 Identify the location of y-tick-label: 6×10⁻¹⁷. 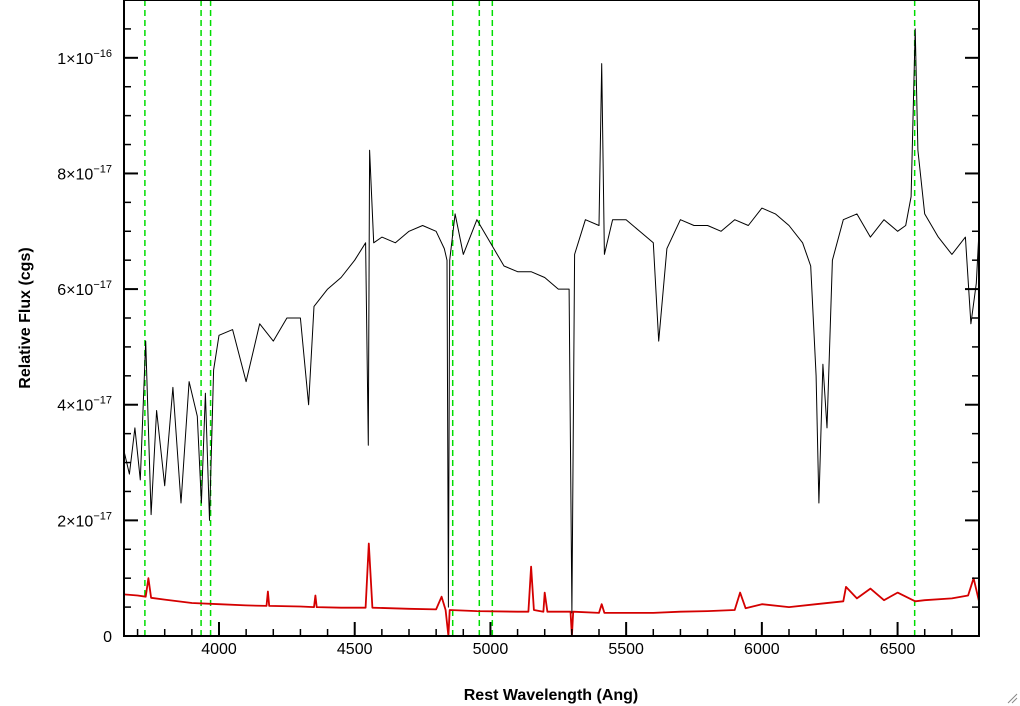
(84, 289).